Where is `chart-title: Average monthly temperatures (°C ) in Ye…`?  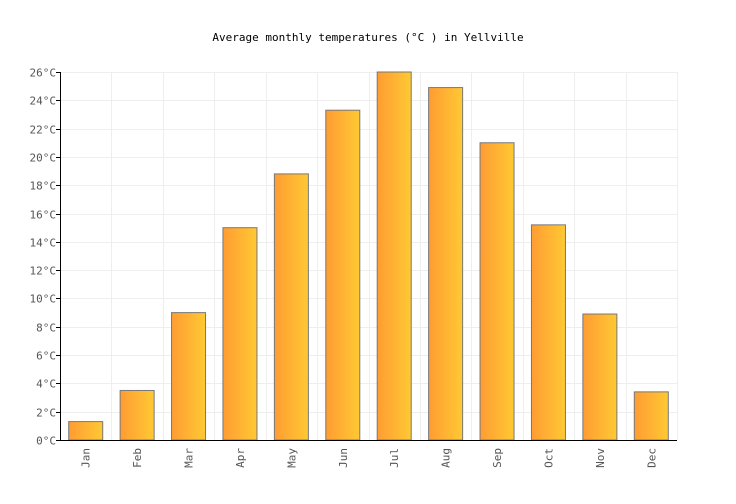
chart-title: Average monthly temperatures (°C ) in Ye… is located at coordinates (367, 37).